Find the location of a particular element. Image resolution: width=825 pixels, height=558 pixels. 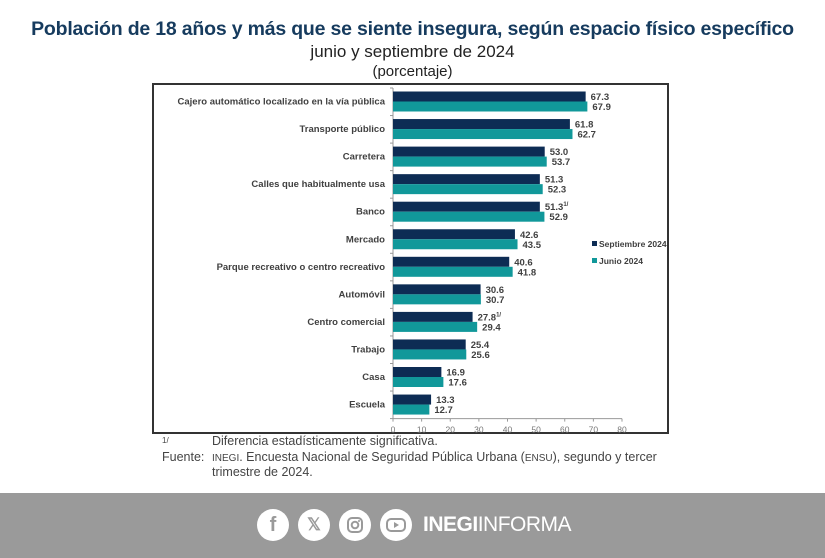

facebook-glyph: f is located at coordinates (273, 524).